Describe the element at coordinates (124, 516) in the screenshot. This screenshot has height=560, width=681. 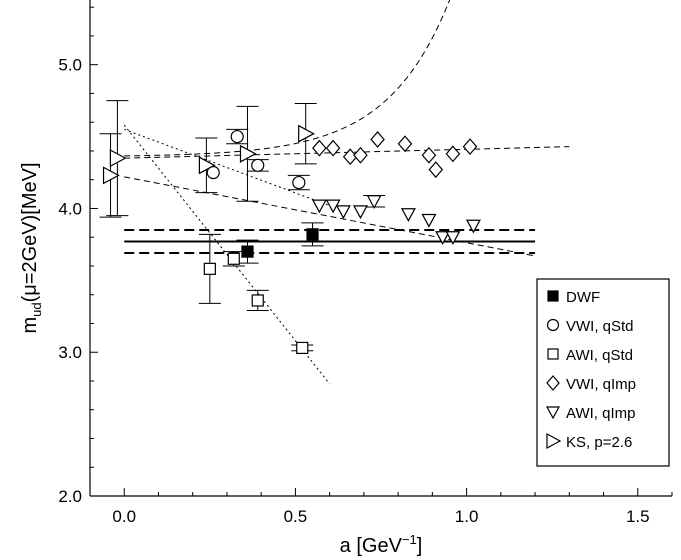
I see `x-tick-label: 0.0` at that location.